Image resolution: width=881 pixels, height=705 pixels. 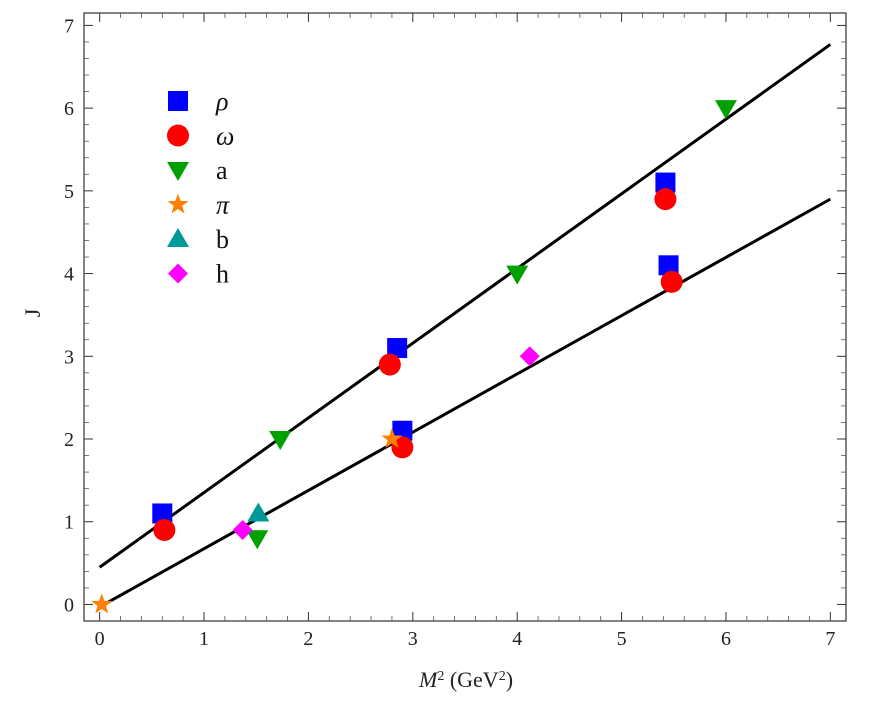 I want to click on x-tick-label: 2, so click(x=308, y=639).